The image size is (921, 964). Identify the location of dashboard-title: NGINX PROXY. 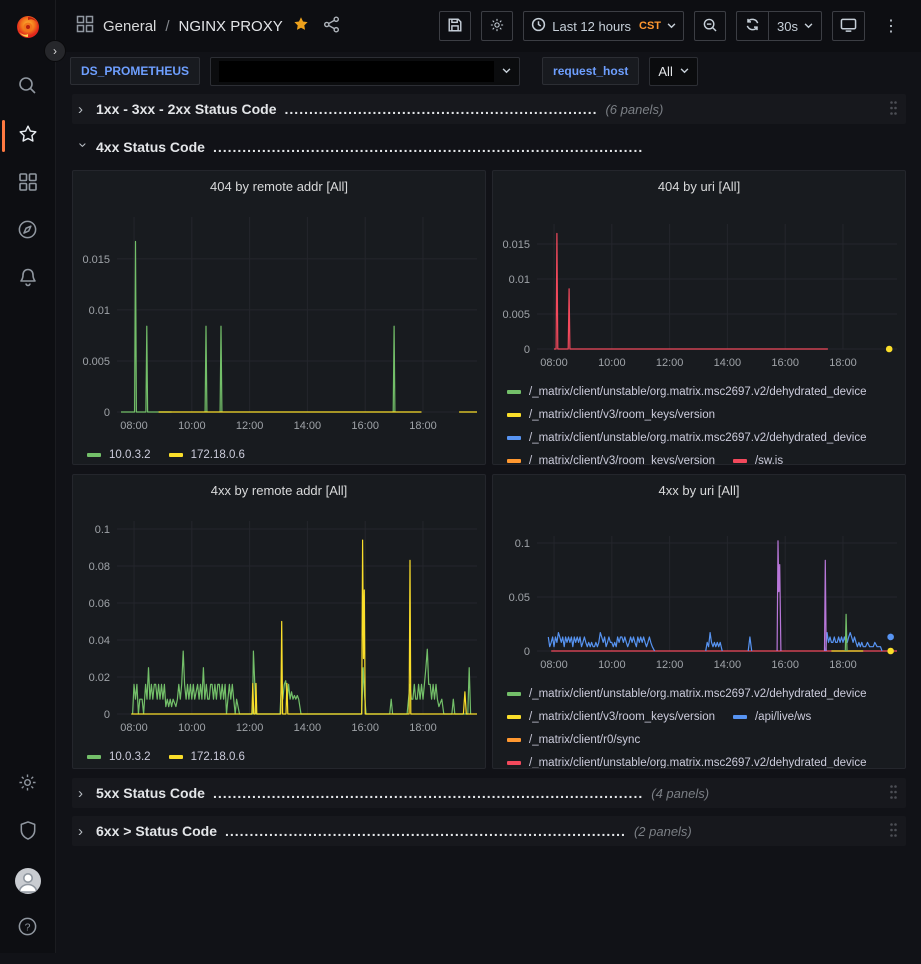
(230, 26).